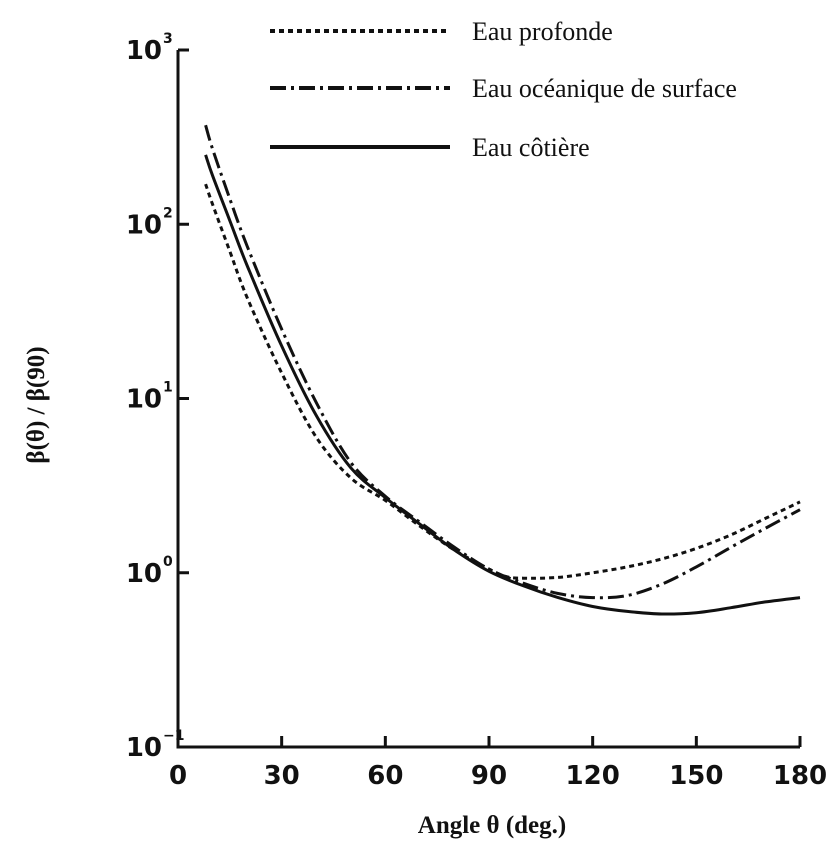 The height and width of the screenshot is (846, 830). I want to click on y-tick-exponent: −1, so click(173, 736).